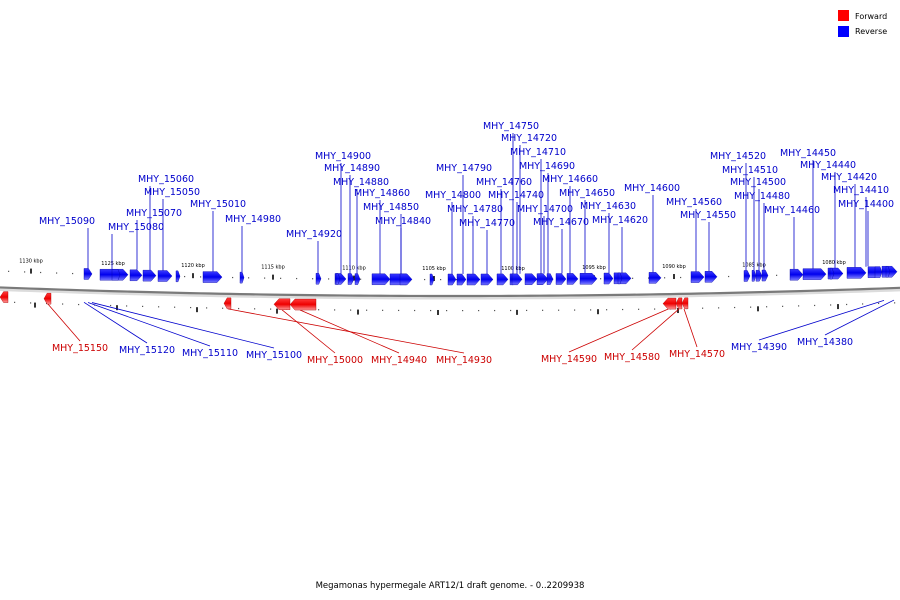 The image size is (900, 600). Describe the element at coordinates (314, 234) in the screenshot. I see `gene-label: MHY_14920` at that location.